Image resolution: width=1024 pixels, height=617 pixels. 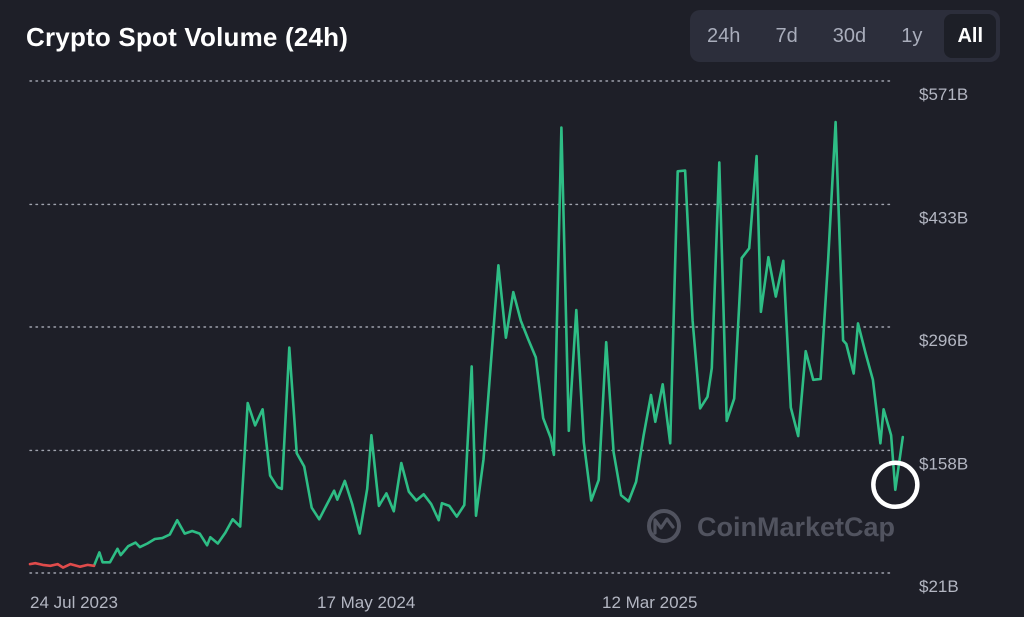 I want to click on watermark: CoinMarketCap, so click(x=771, y=526).